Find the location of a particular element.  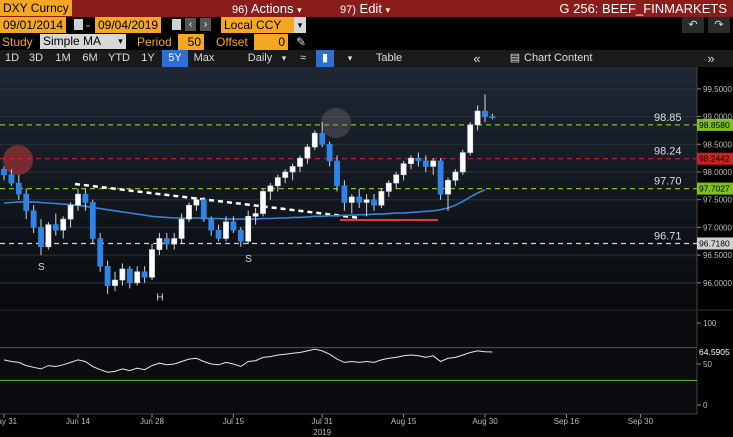

level-tag-label: 98.8580 is located at coordinates (714, 125).